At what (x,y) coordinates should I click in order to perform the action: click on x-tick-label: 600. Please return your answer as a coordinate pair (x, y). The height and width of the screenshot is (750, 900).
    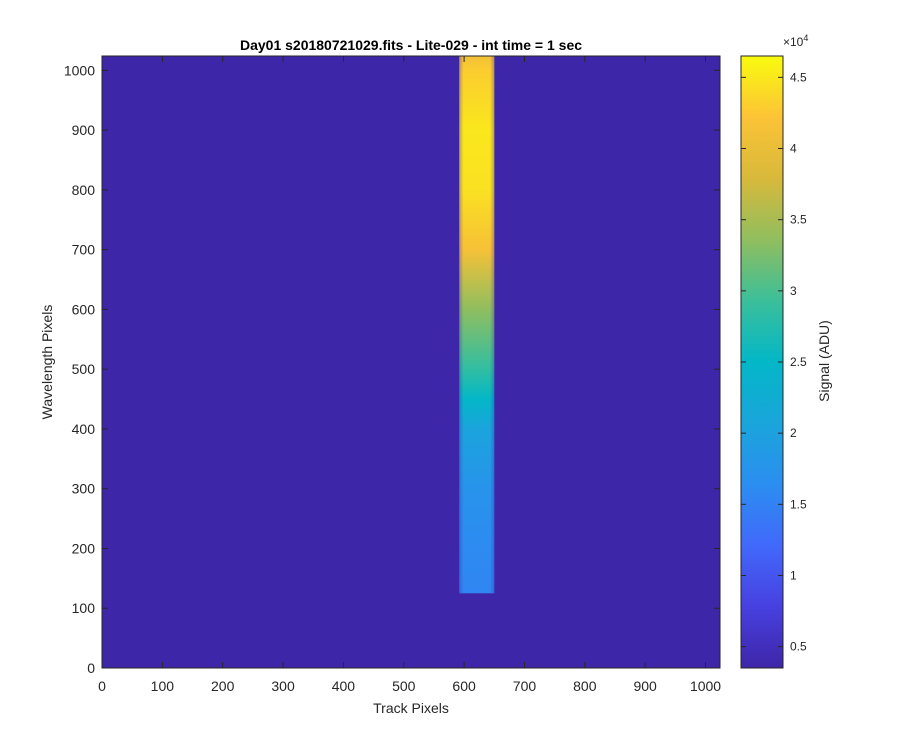
    Looking at the image, I should click on (464, 686).